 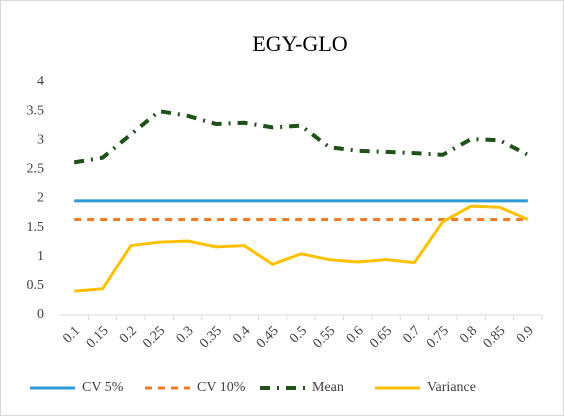 I want to click on legend-label: Mean, so click(x=328, y=387).